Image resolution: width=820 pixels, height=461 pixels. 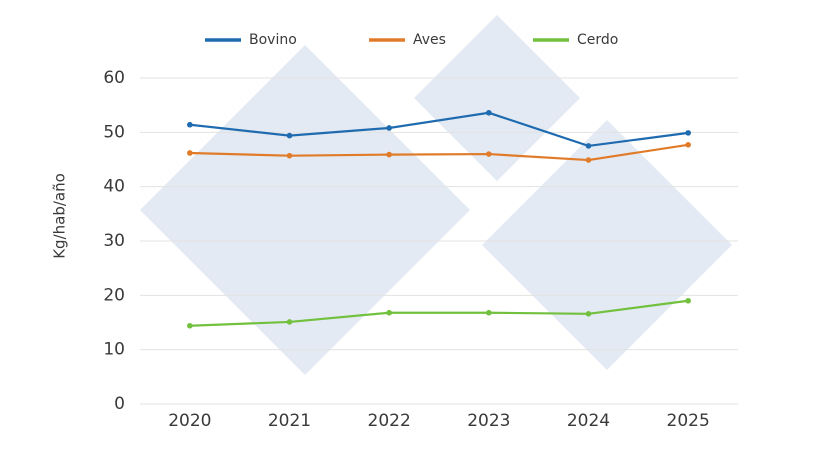 What do you see at coordinates (114, 187) in the screenshot?
I see `y-tick-label: 40` at bounding box center [114, 187].